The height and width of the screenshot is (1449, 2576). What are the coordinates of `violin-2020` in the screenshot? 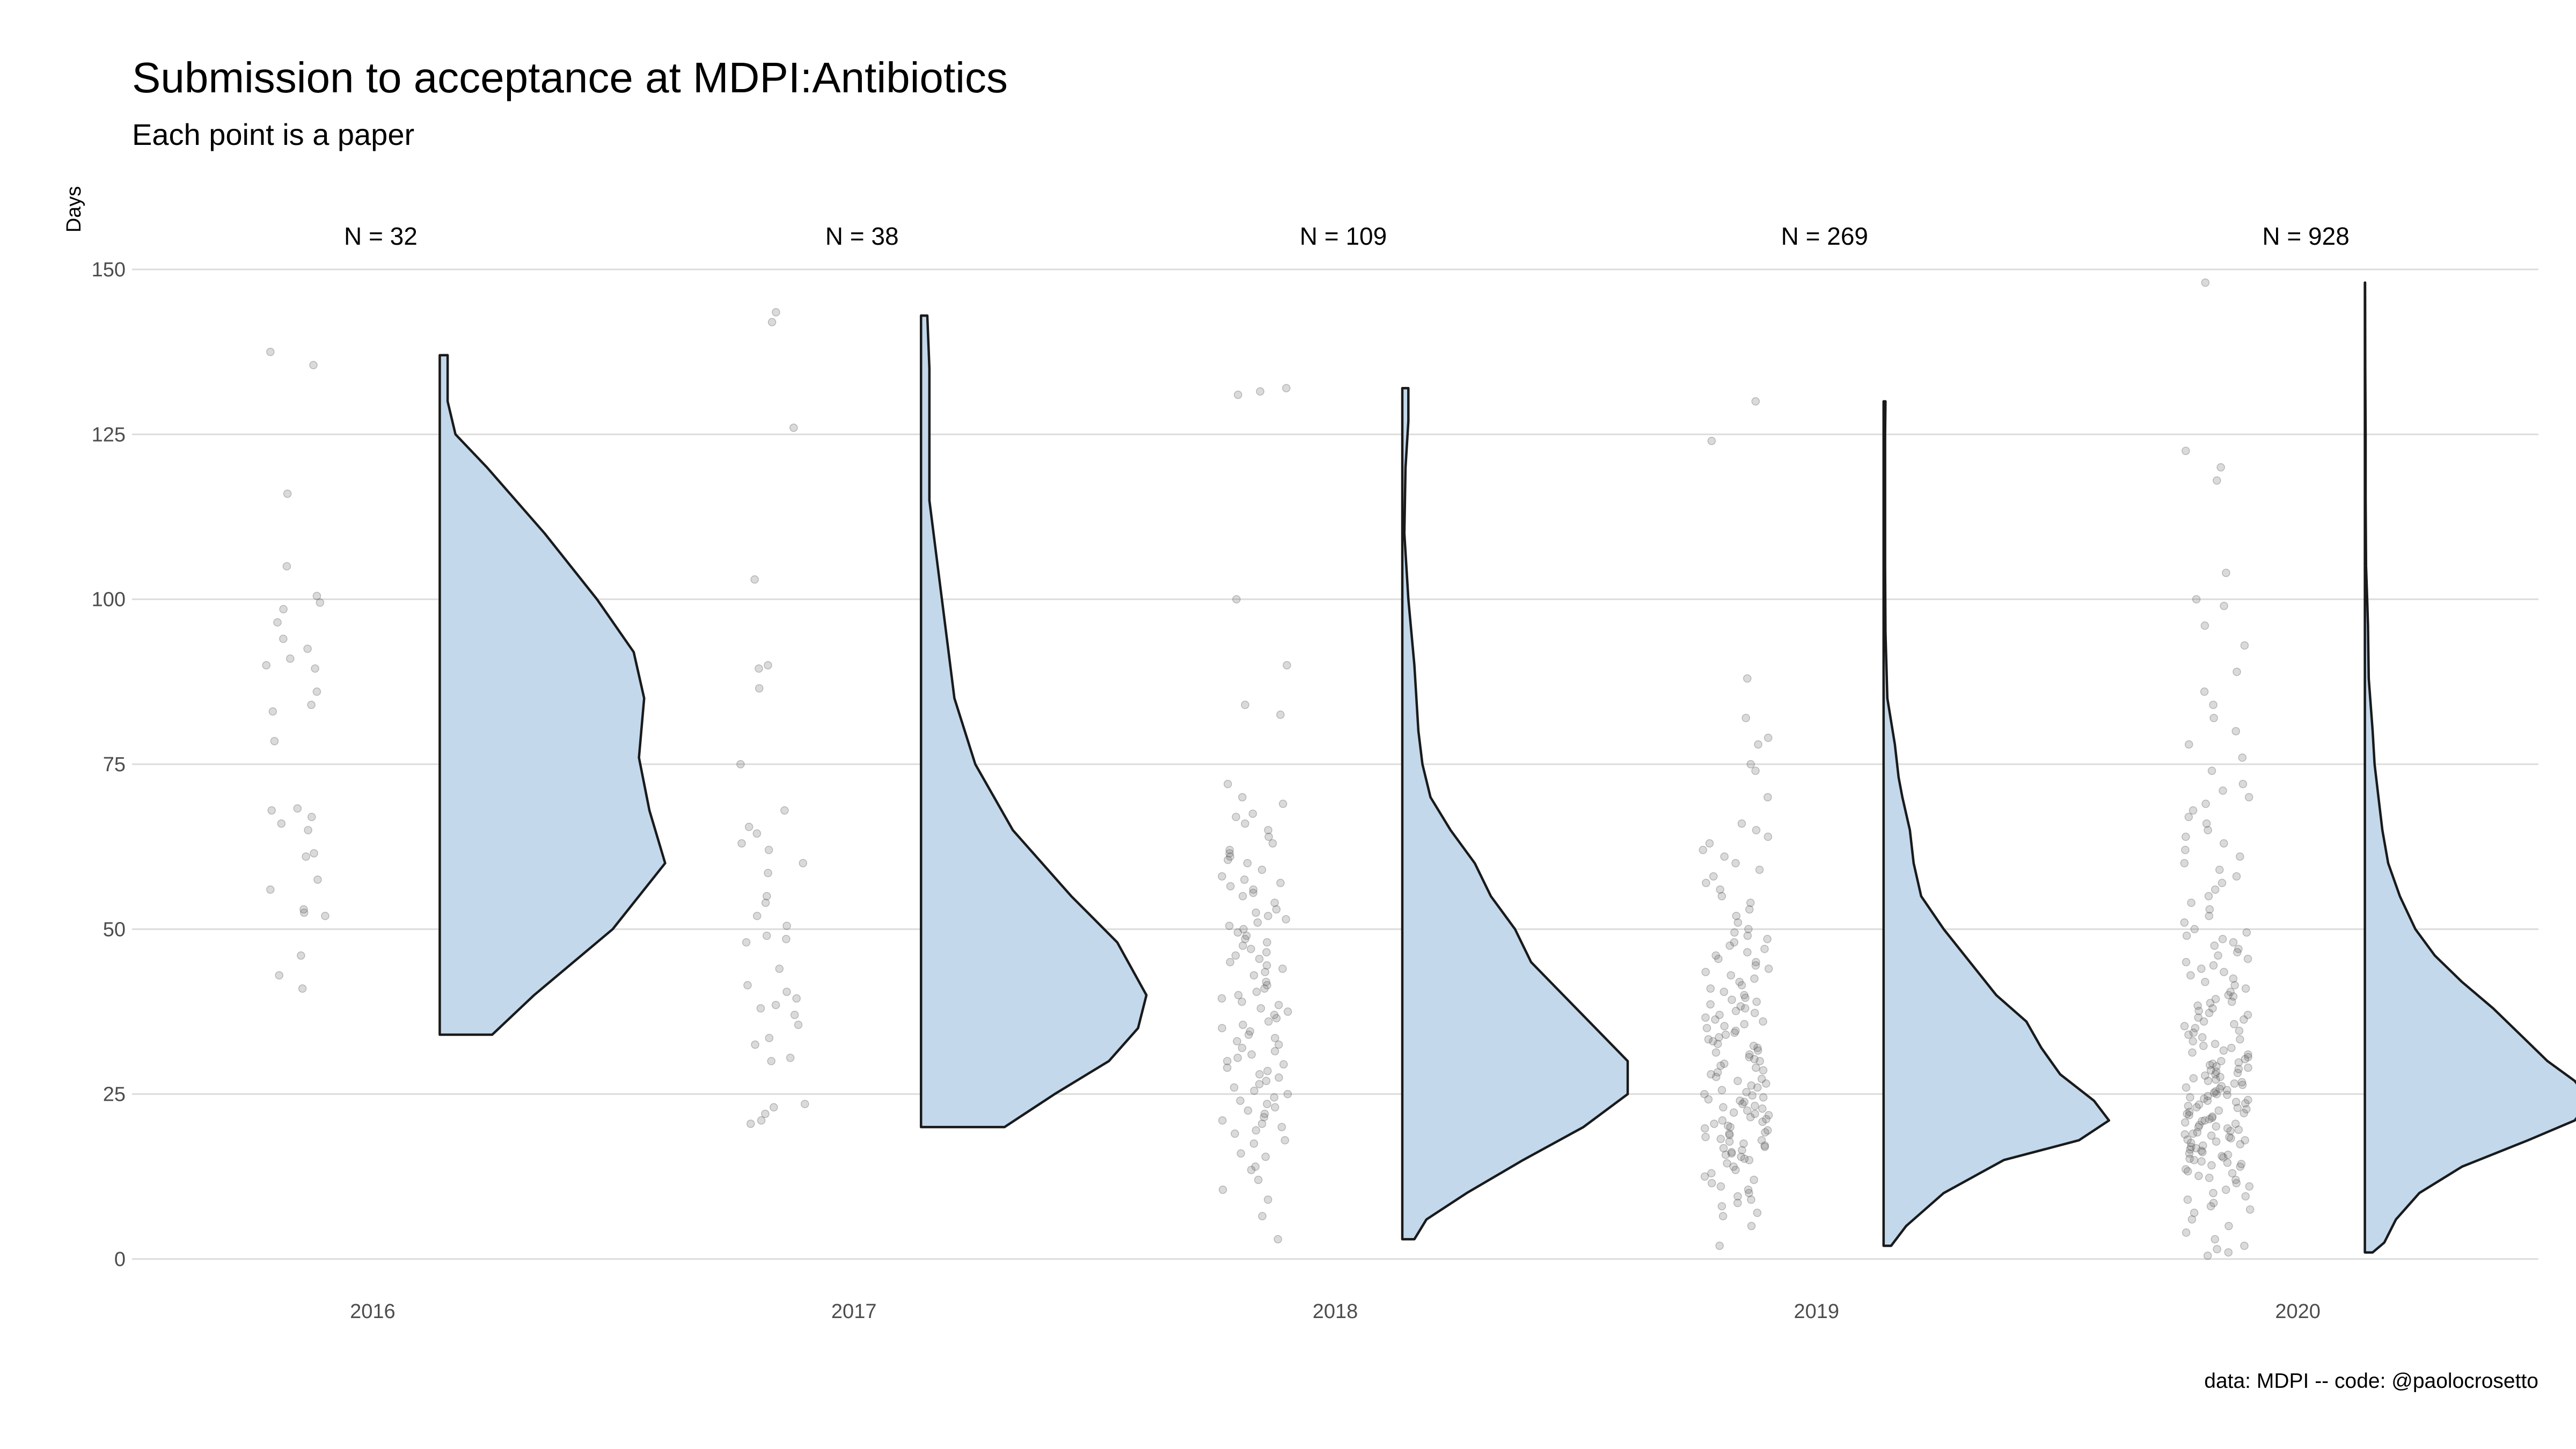 It's located at (2469, 767).